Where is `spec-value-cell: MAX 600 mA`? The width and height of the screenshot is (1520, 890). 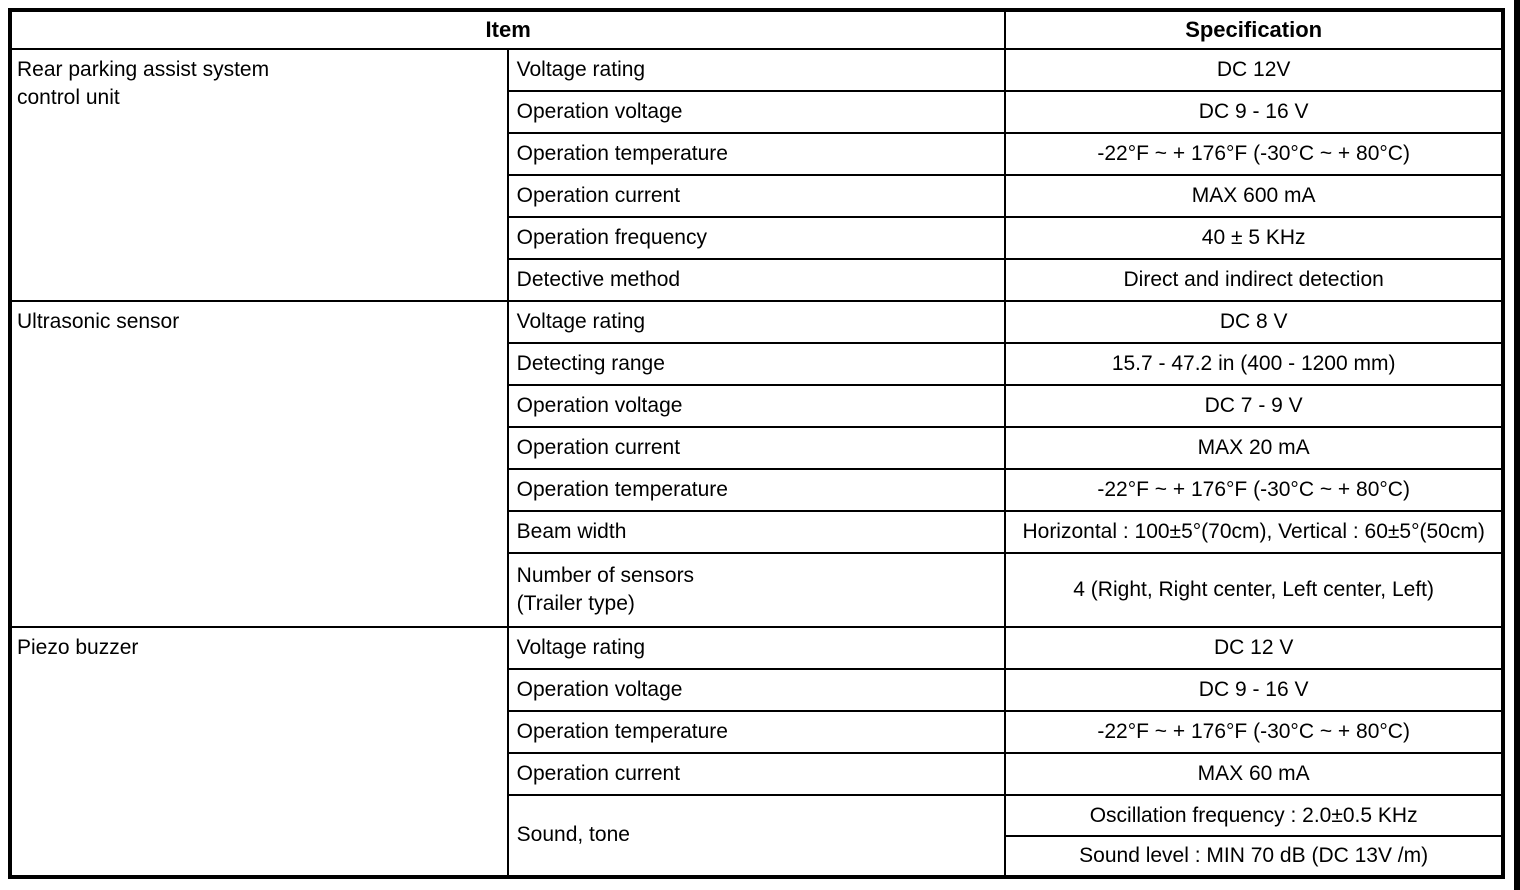
spec-value-cell: MAX 600 mA is located at coordinates (1254, 196).